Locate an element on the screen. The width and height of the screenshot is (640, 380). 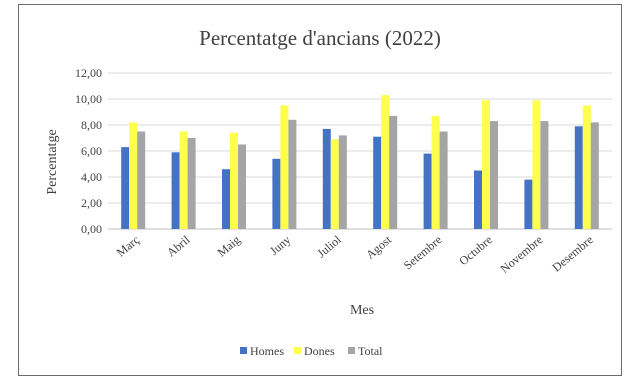
legend-swatch-dones is located at coordinates (297, 350).